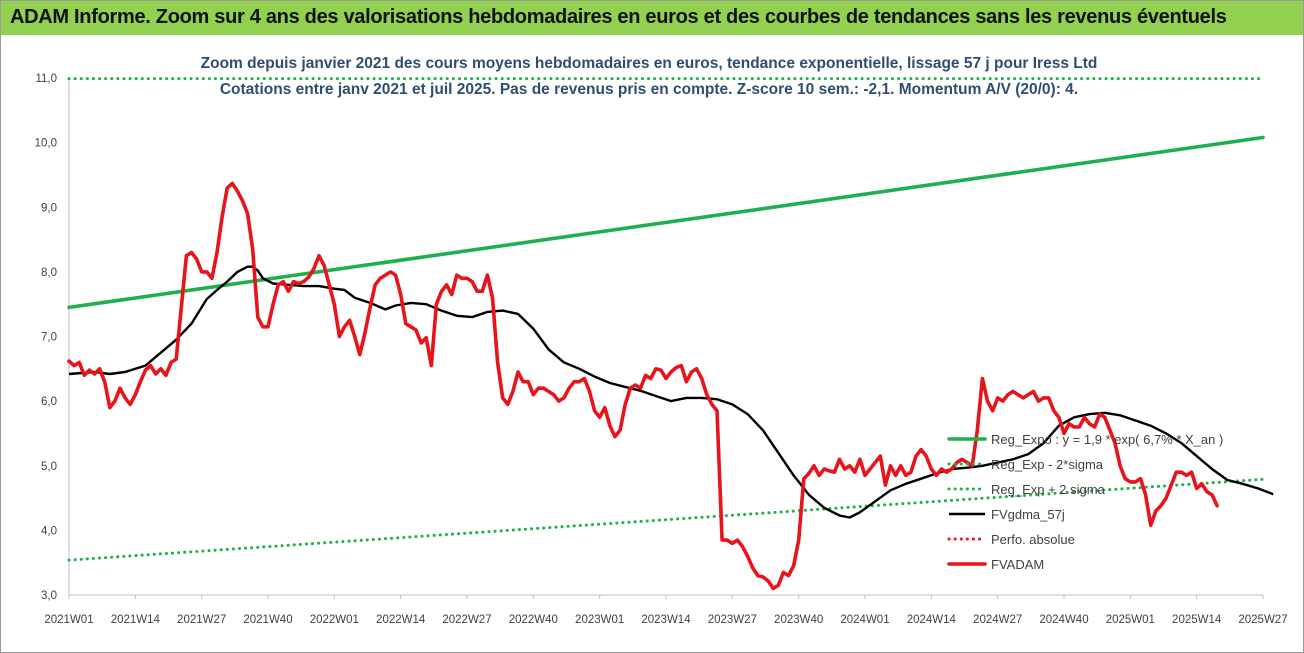 The height and width of the screenshot is (653, 1304). What do you see at coordinates (1047, 464) in the screenshot?
I see `legend-label: Reg_Exp - 2*sigma` at bounding box center [1047, 464].